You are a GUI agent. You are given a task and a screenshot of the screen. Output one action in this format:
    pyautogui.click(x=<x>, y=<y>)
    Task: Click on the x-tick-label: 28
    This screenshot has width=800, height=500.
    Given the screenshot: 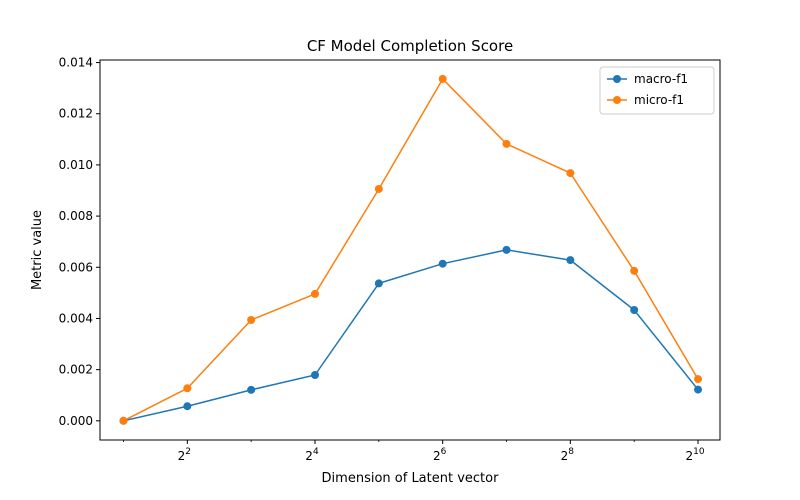 What is the action you would take?
    pyautogui.click(x=568, y=455)
    